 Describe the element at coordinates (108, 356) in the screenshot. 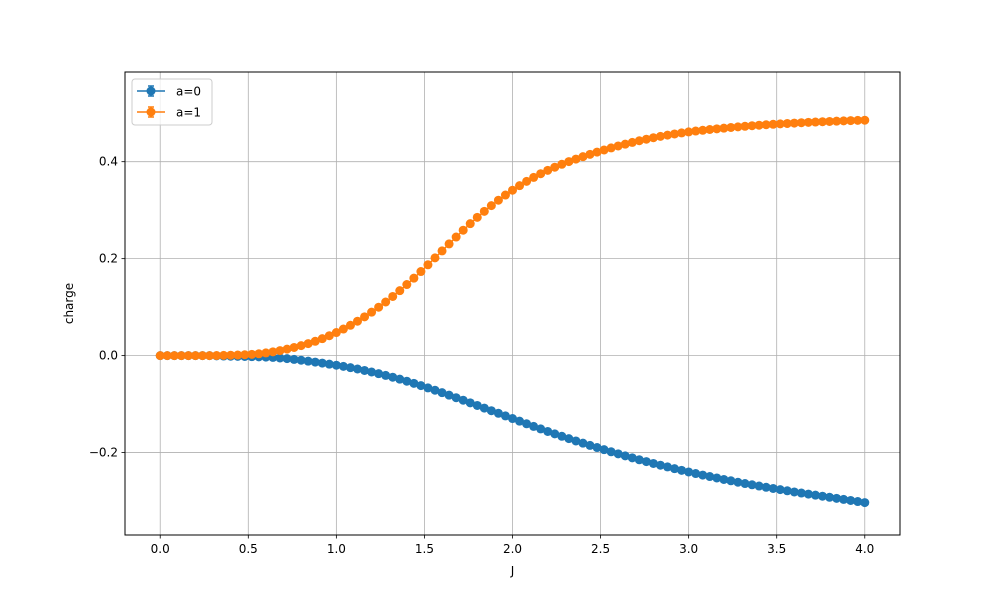

I see `y-tick-label: 0.0` at that location.